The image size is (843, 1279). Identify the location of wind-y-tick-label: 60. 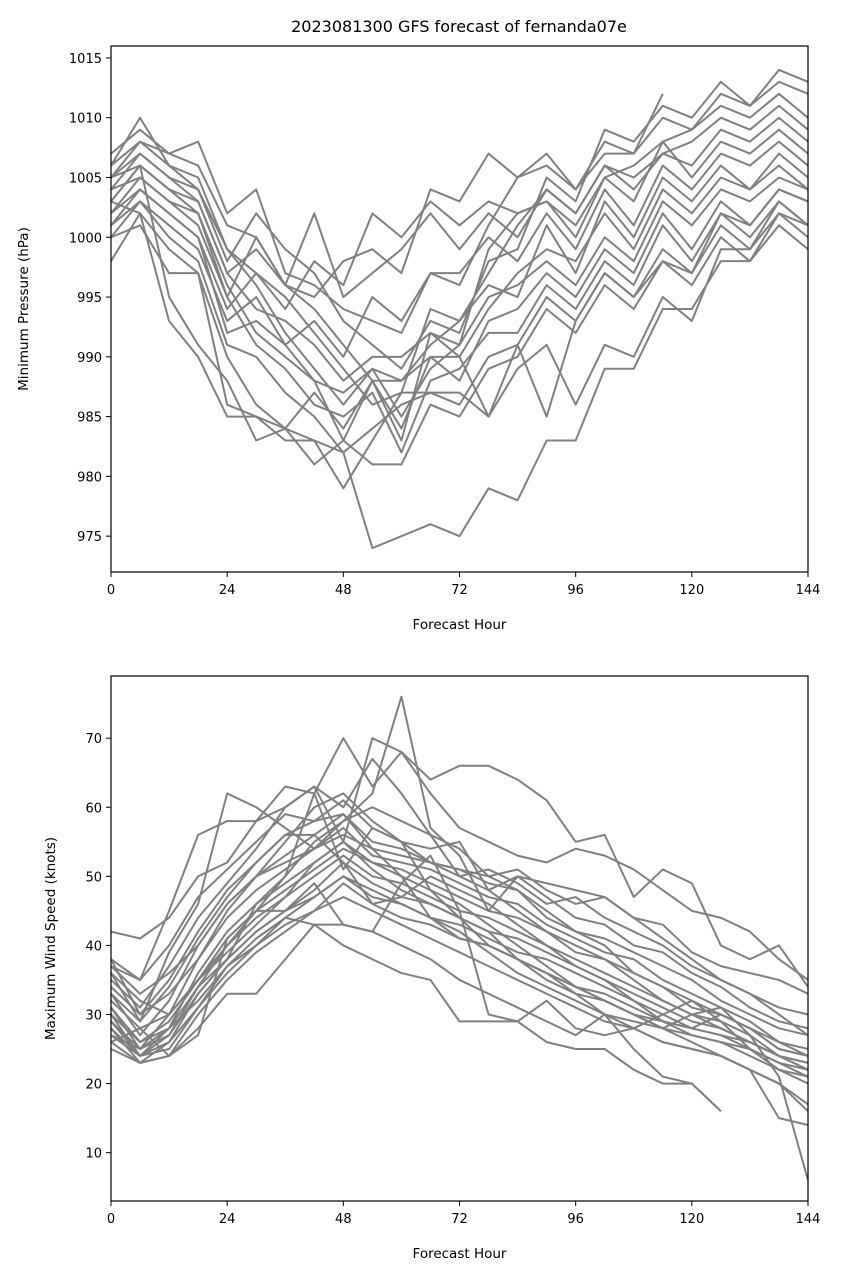
(93, 808).